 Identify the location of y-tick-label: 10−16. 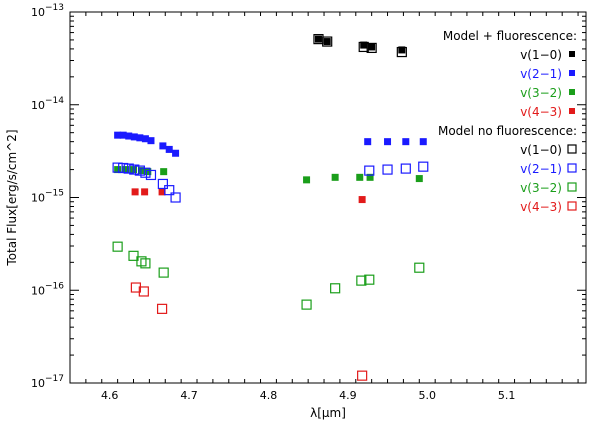
(47, 289).